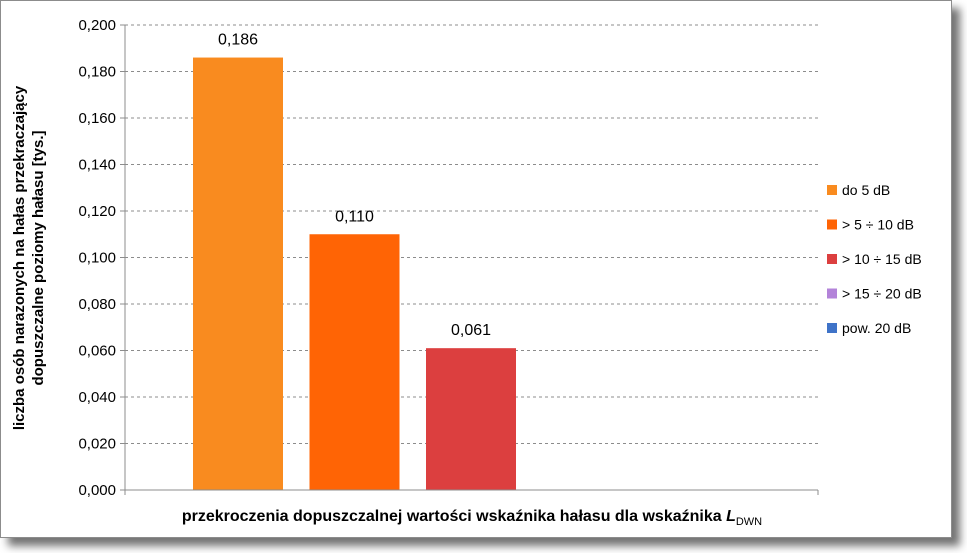  I want to click on legend-label: pow. 20 dB, so click(876, 328).